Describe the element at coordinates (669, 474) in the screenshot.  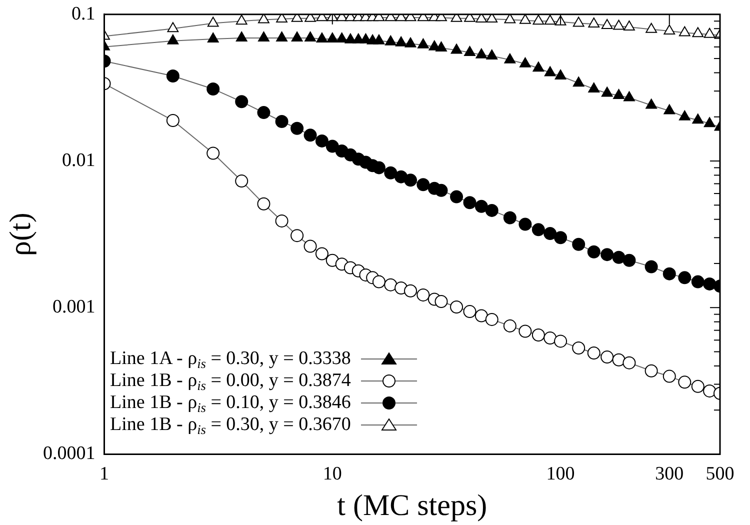
I see `x-tick-label: 300` at that location.